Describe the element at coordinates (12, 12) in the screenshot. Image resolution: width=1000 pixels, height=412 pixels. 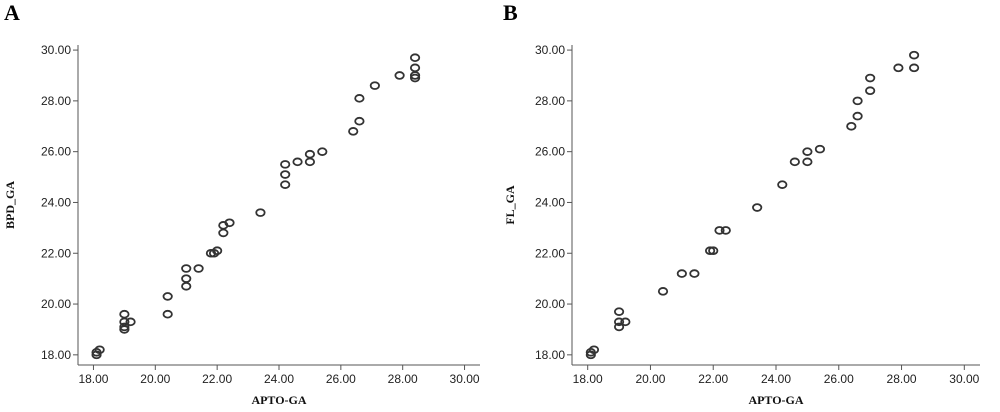
I see `panel-letter: A` at that location.